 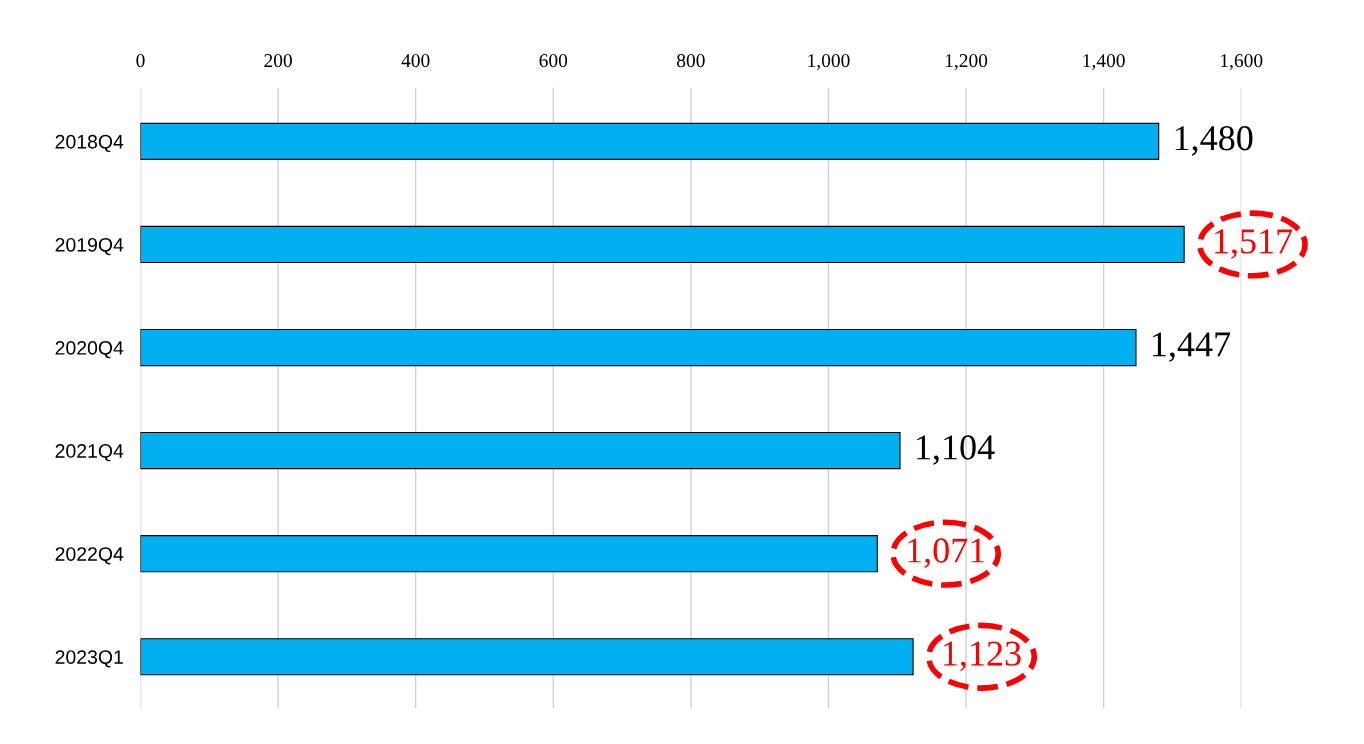 I want to click on y-tick-label: 2020Q4, so click(x=89, y=350).